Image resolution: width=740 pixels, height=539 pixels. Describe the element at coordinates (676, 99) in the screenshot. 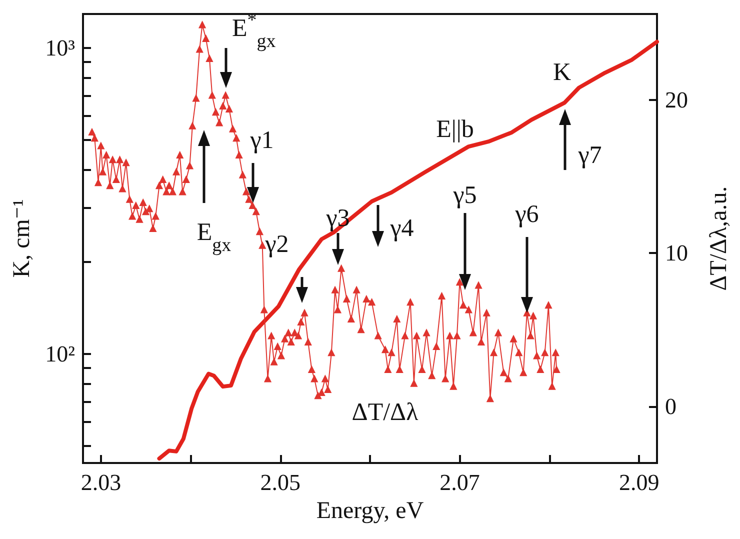

I see `y2-tick-label: 20` at that location.